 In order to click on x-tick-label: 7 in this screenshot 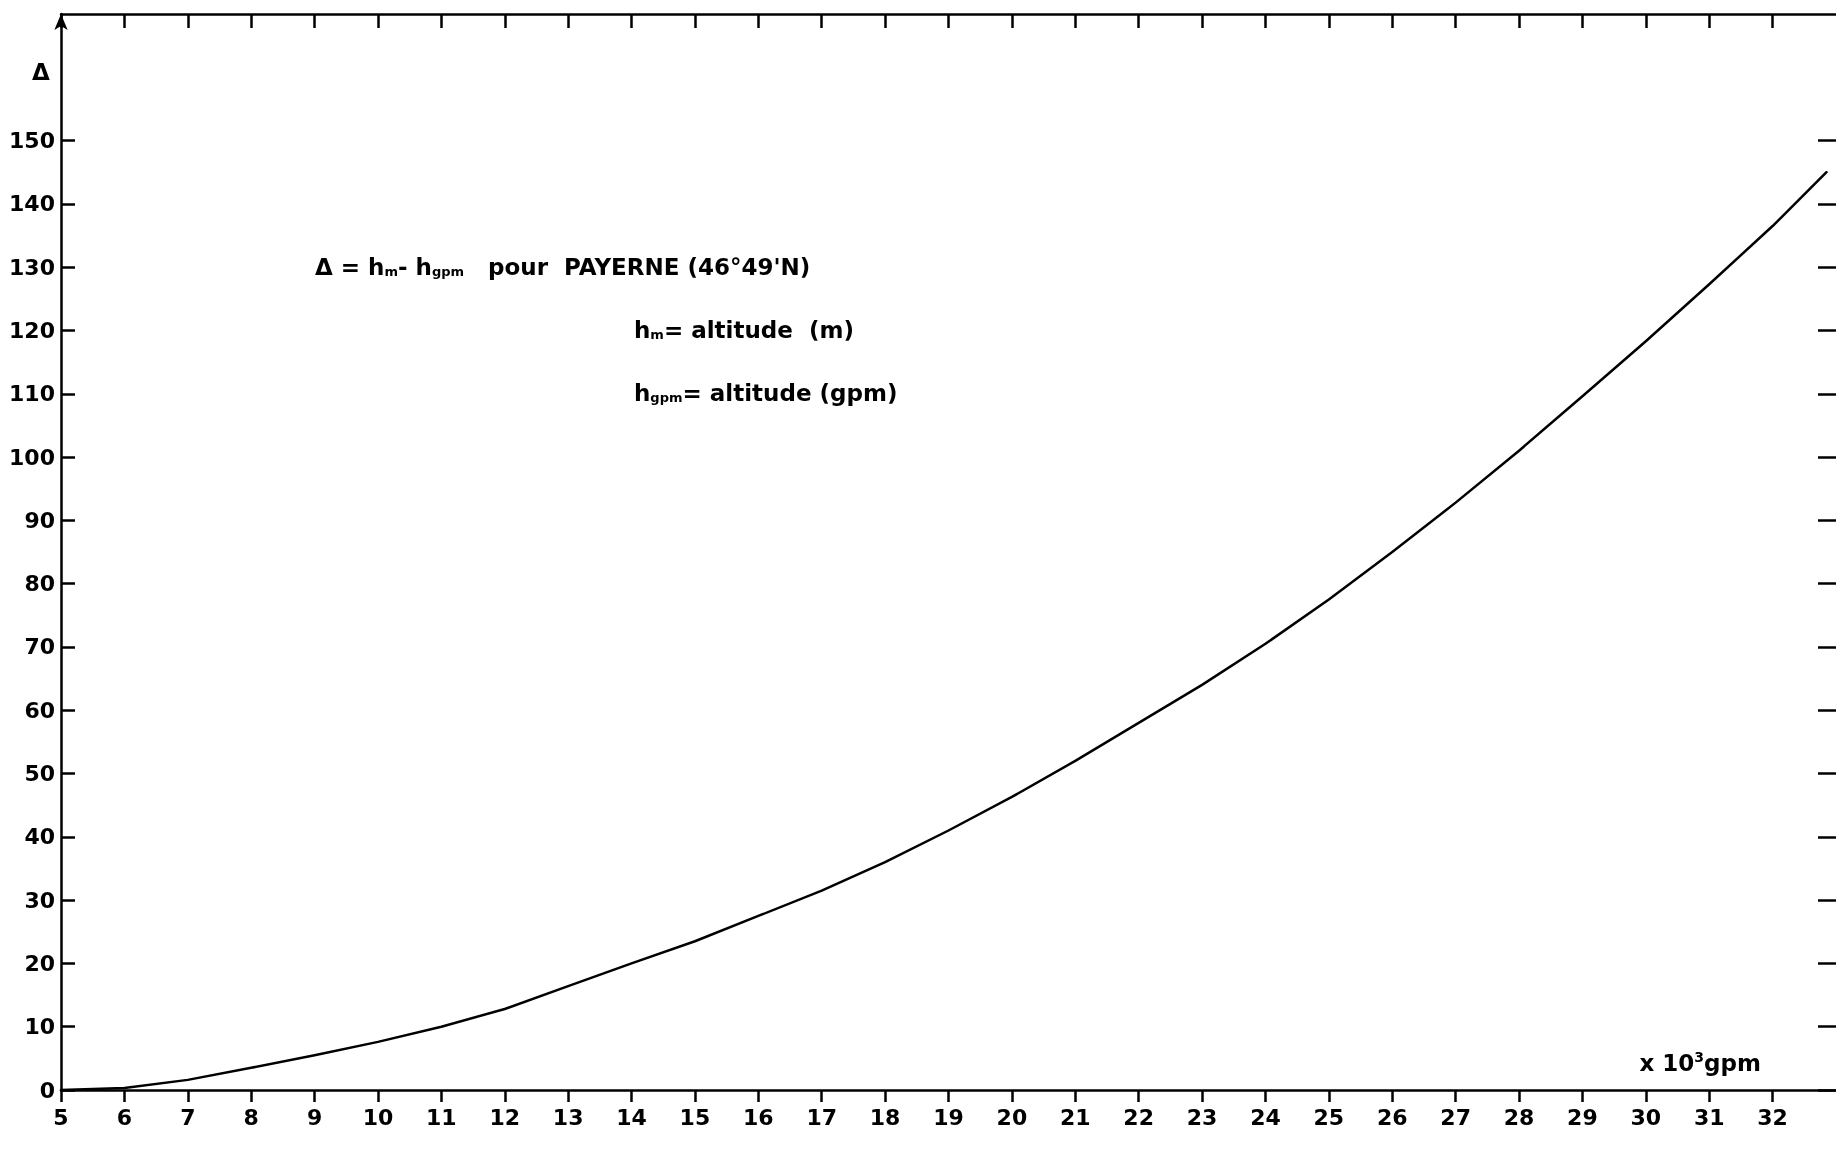, I will do `click(188, 1117)`.